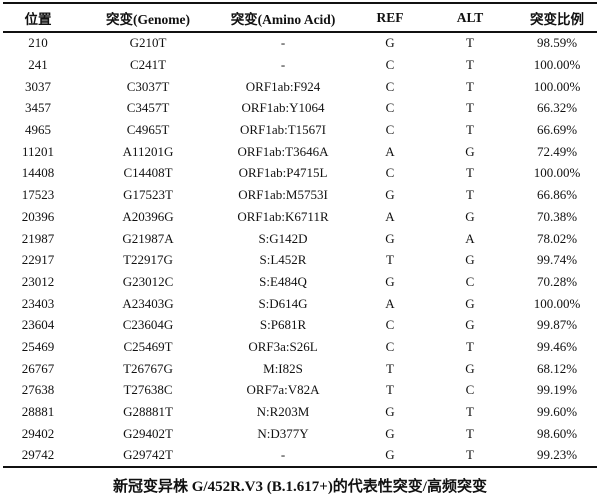 The width and height of the screenshot is (600, 502). What do you see at coordinates (38, 130) in the screenshot?
I see `cell-position: 4965` at bounding box center [38, 130].